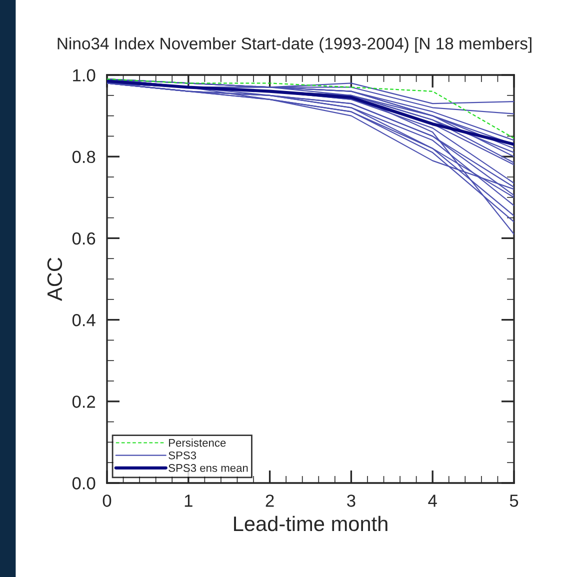  I want to click on x-axis-title: Lead-time month, so click(311, 524).